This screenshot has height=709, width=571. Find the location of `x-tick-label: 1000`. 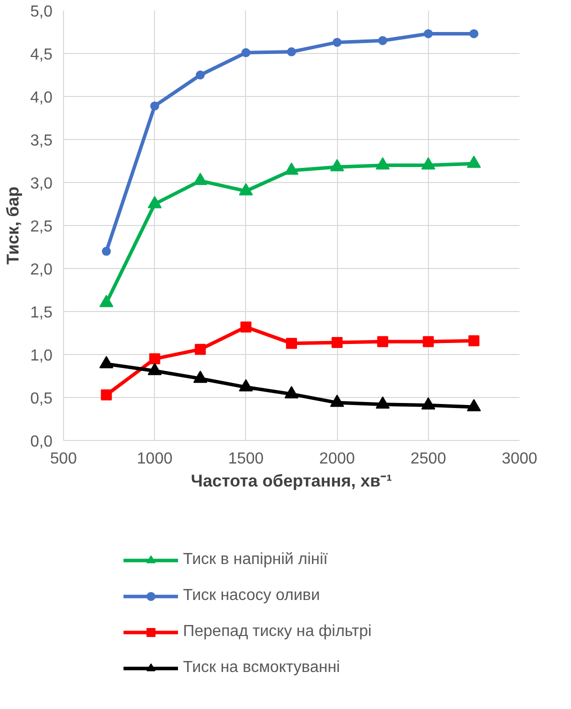

x-tick-label: 1000 is located at coordinates (154, 459).